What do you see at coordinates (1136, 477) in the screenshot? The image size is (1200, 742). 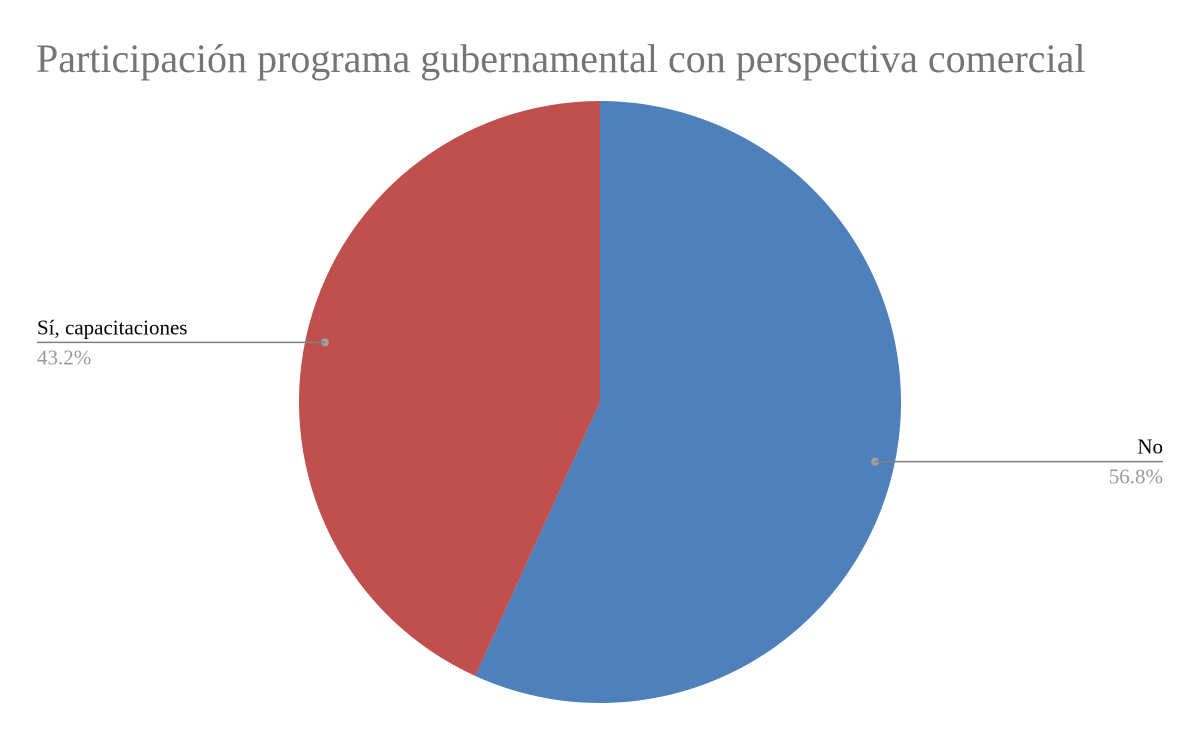 I see `slice-percent-no: 56.8%` at bounding box center [1136, 477].